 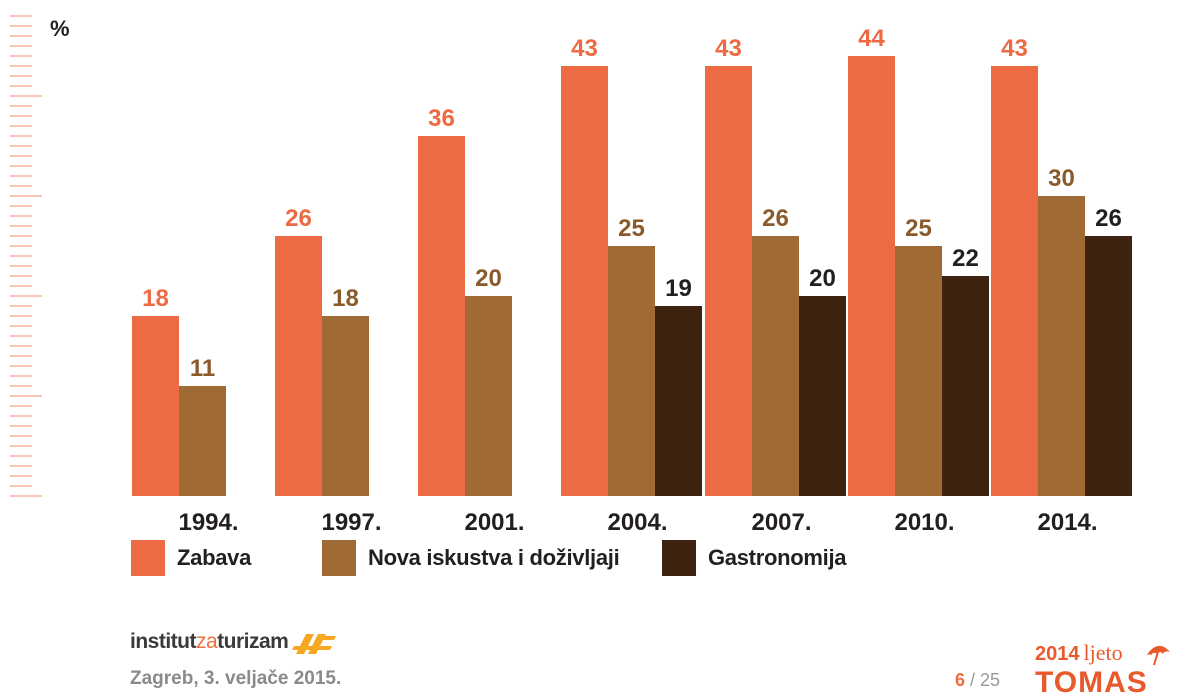 What do you see at coordinates (351, 522) in the screenshot?
I see `x-tick-label: 1997.` at bounding box center [351, 522].